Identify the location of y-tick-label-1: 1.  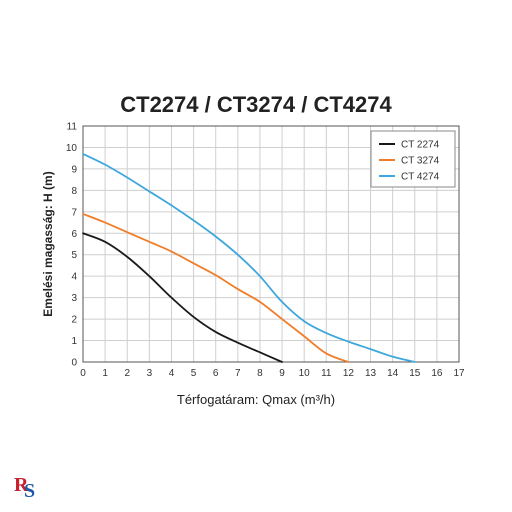
(74, 341).